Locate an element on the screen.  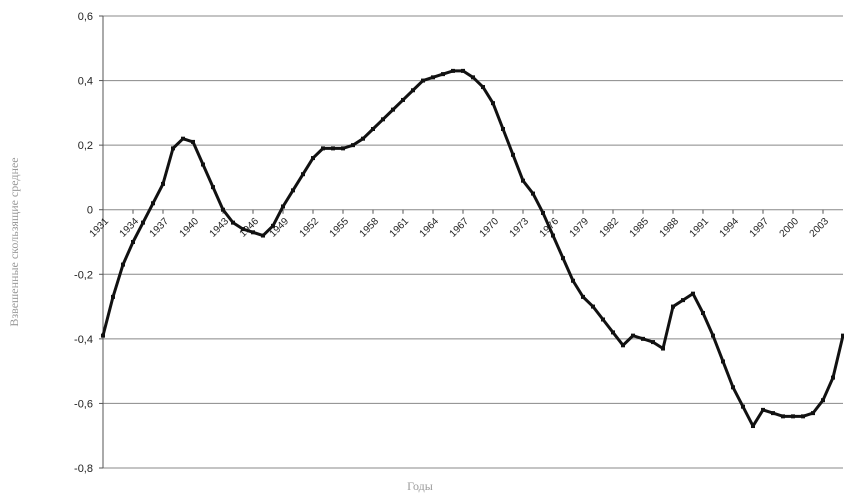
y-tick-label: 0,2 is located at coordinates (85, 146).